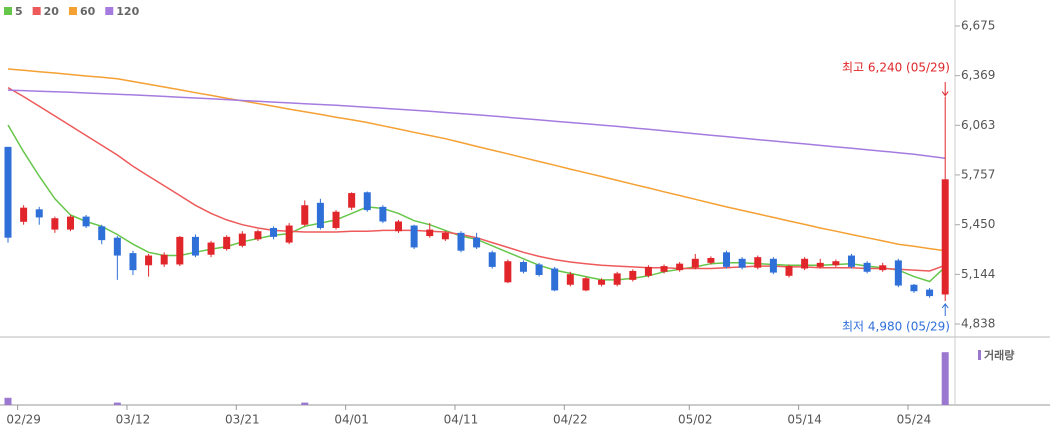  Describe the element at coordinates (133, 420) in the screenshot. I see `x-tick-label: 03/12` at that location.